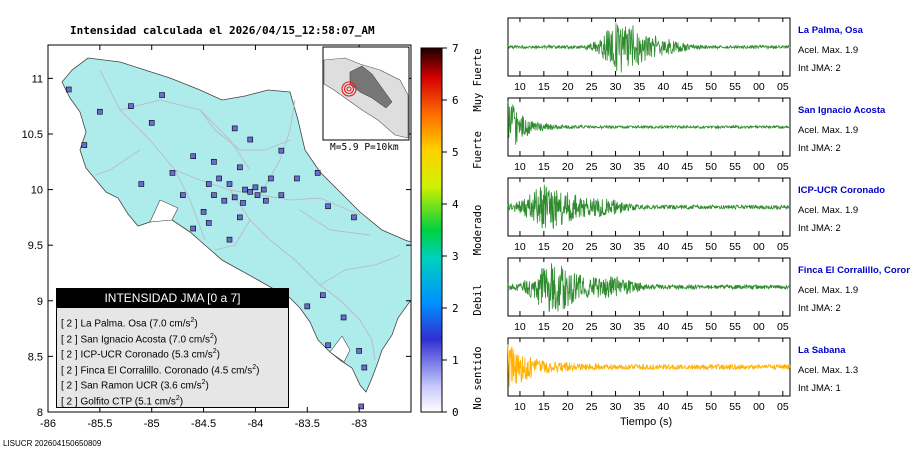  I want to click on lat-tick-label: 10, so click(37, 191).